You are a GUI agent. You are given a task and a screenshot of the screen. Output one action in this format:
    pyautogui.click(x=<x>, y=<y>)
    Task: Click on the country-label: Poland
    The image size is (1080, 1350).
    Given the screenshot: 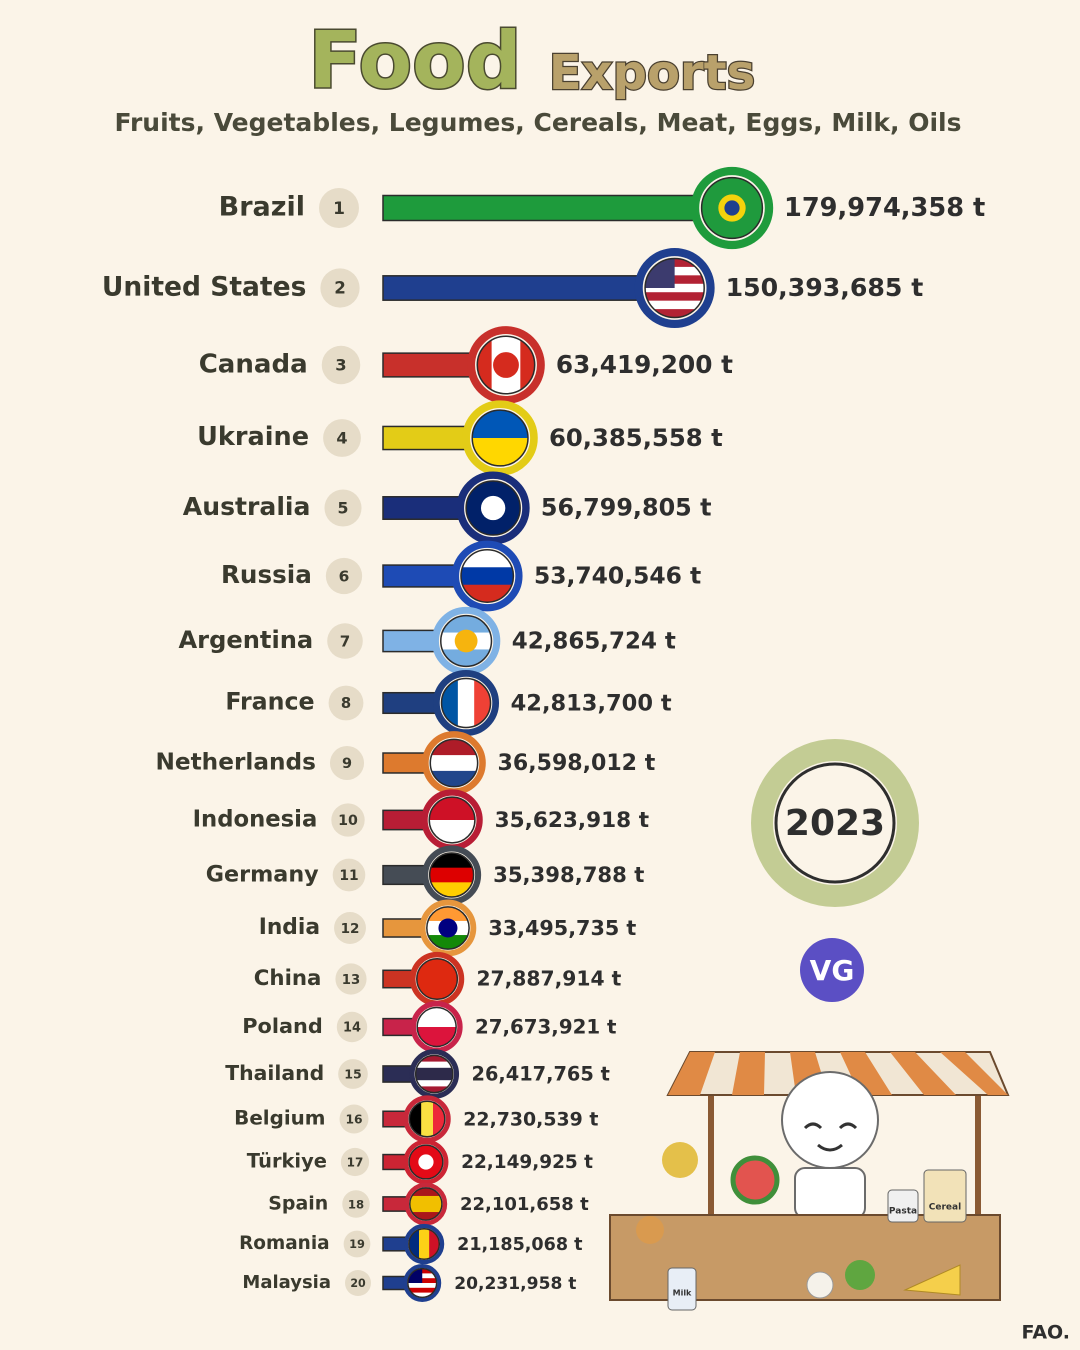 What is the action you would take?
    pyautogui.click(x=282, y=1026)
    